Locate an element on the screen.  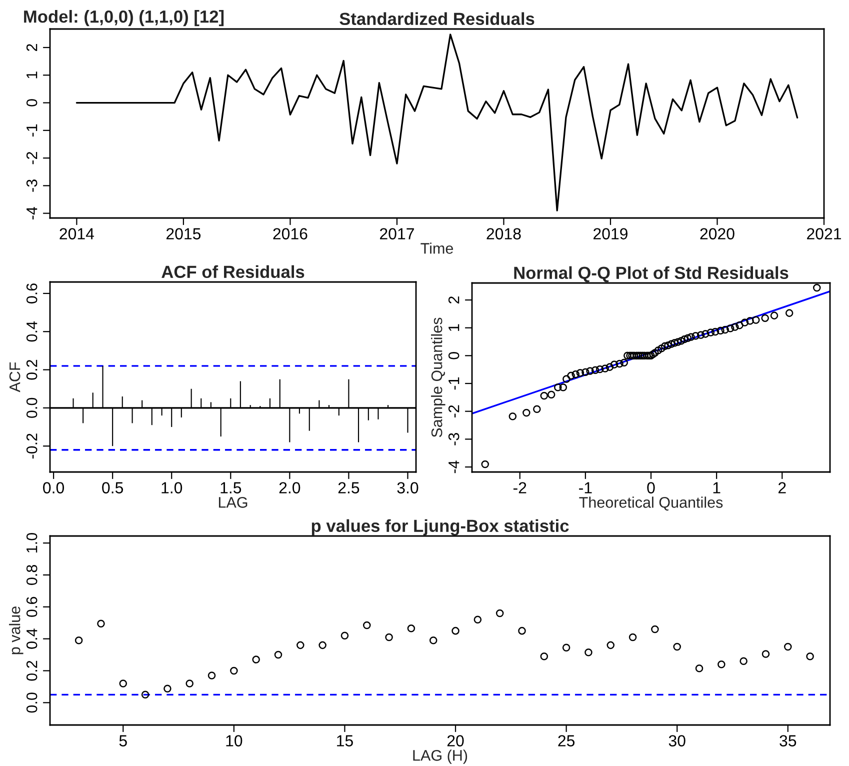
x-tick-label: 1.5 is located at coordinates (231, 488).